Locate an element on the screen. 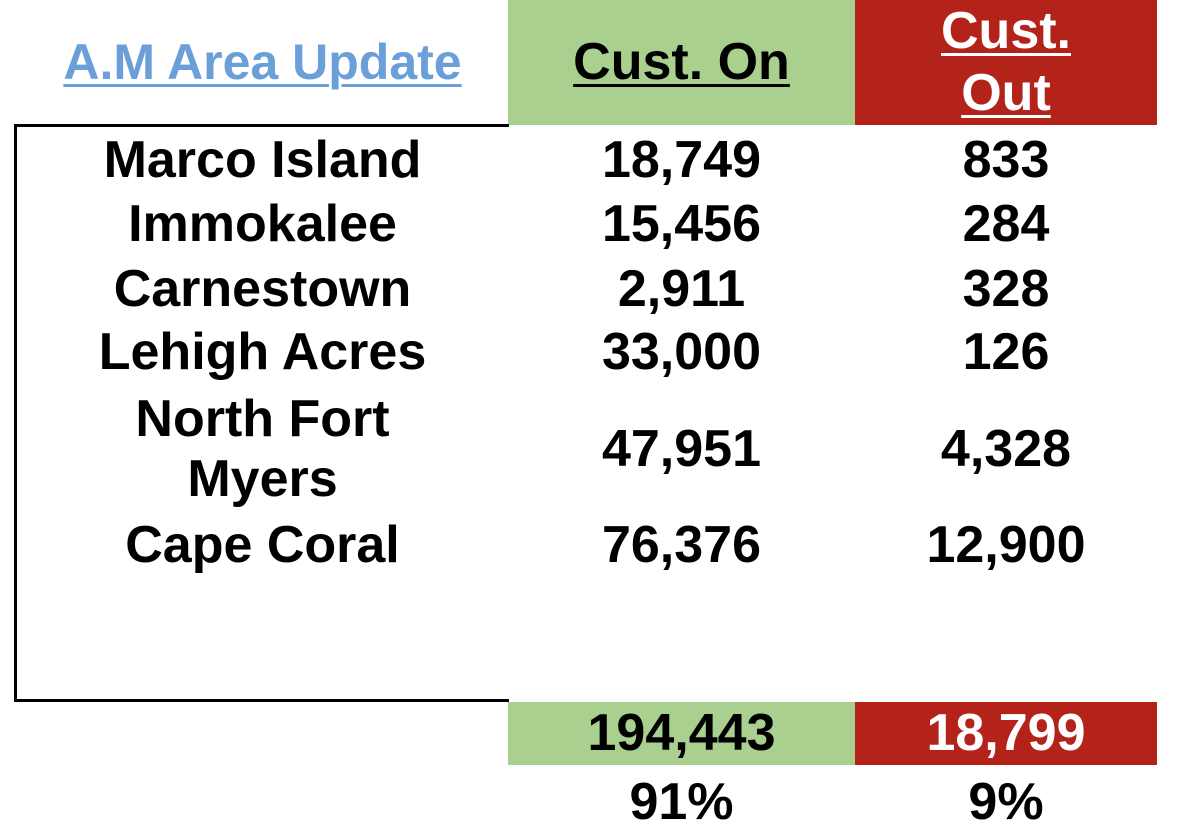  area-name: Marco Island is located at coordinates (262, 159).